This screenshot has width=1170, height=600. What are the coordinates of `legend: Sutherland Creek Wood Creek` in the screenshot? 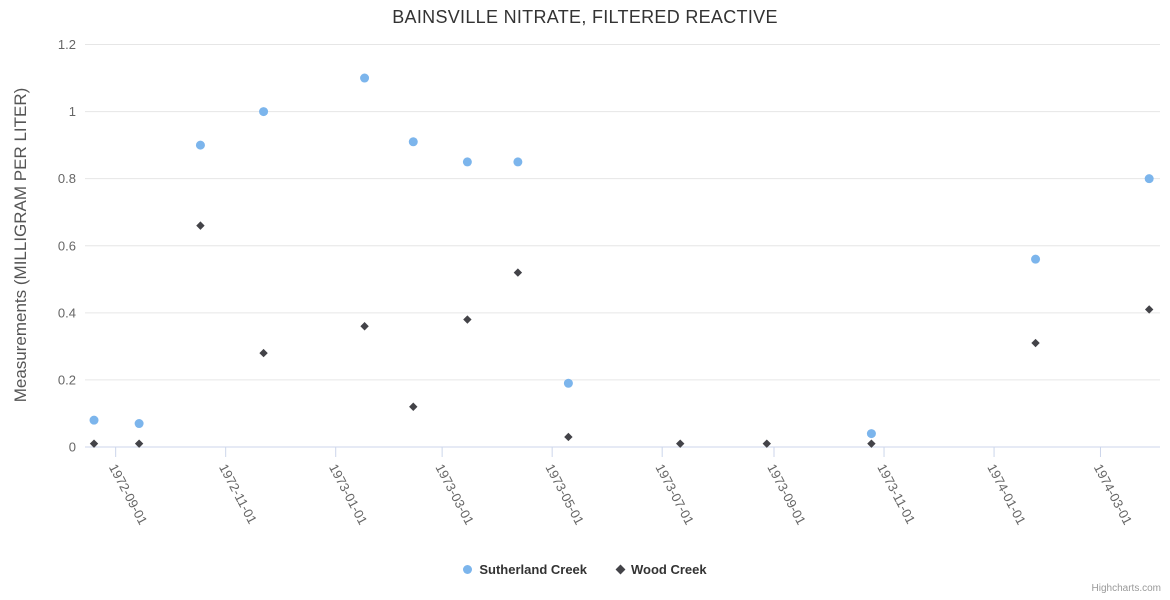 It's located at (585, 569).